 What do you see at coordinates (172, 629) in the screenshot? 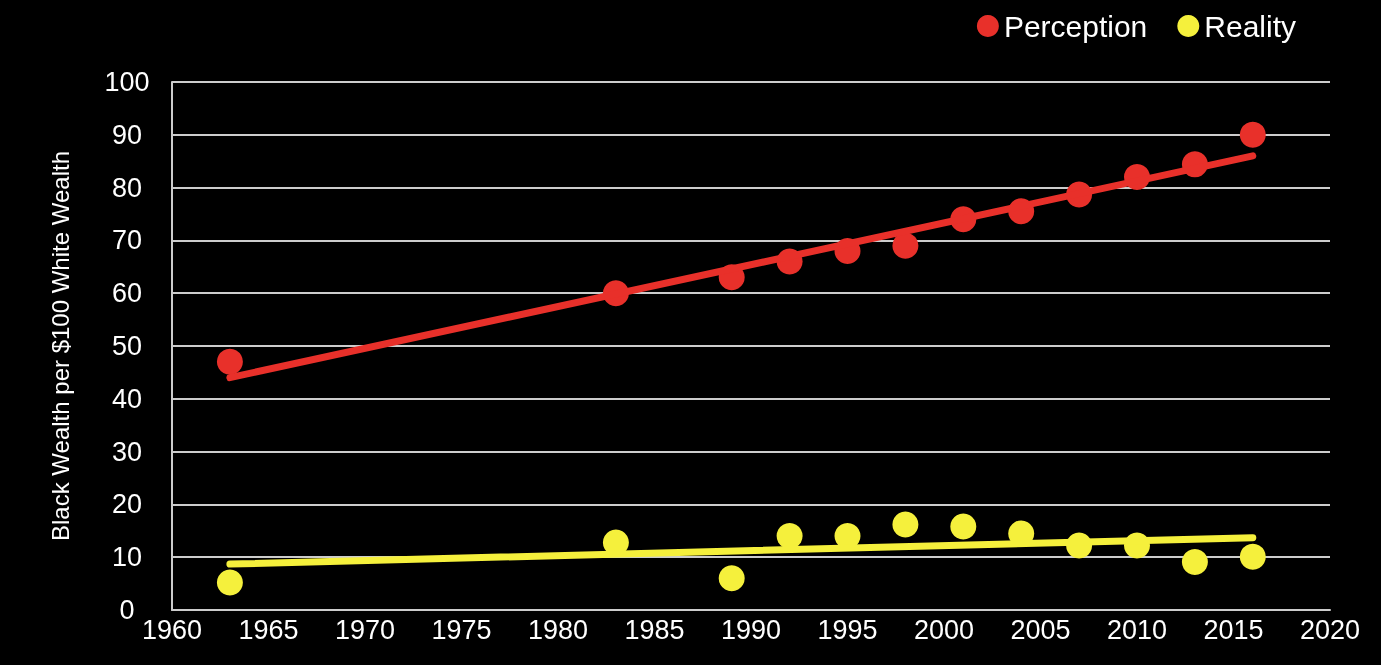
I see `x-tick-label: 1960` at bounding box center [172, 629].